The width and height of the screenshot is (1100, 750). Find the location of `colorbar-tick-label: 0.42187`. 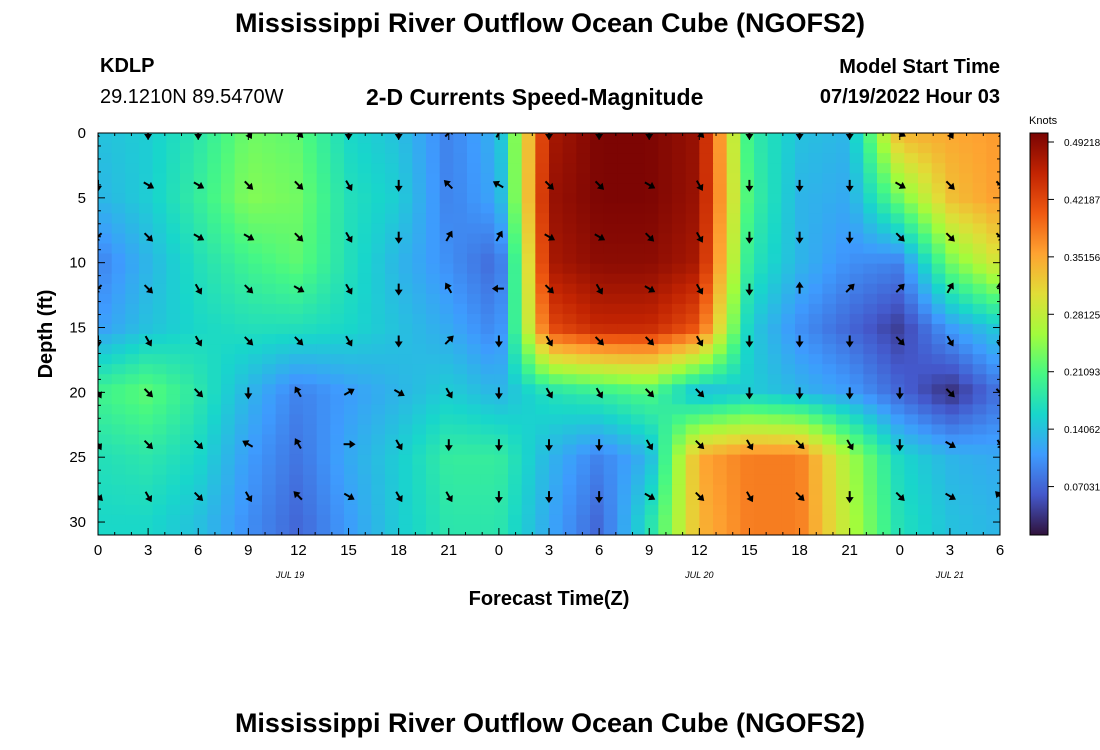

colorbar-tick-label: 0.42187 is located at coordinates (1082, 200).